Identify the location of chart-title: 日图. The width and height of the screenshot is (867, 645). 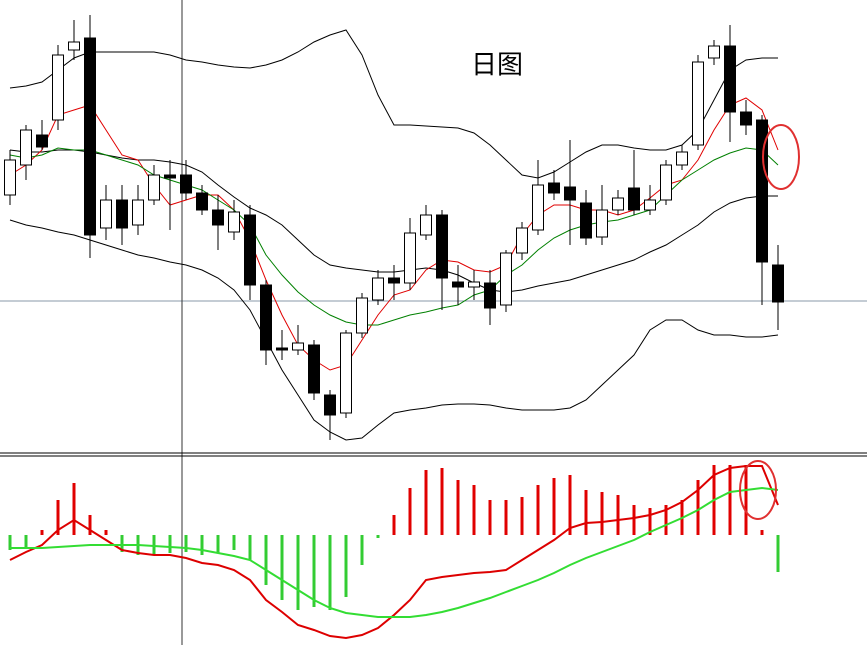
(497, 66).